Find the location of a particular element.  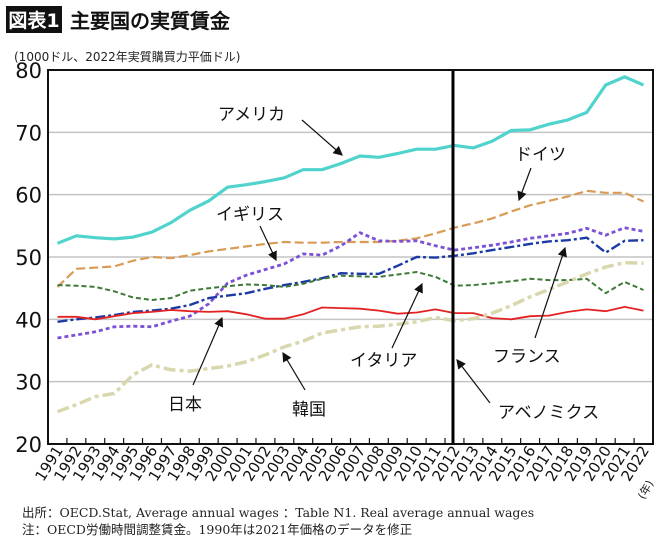

figure-tag-box is located at coordinates (34, 19).